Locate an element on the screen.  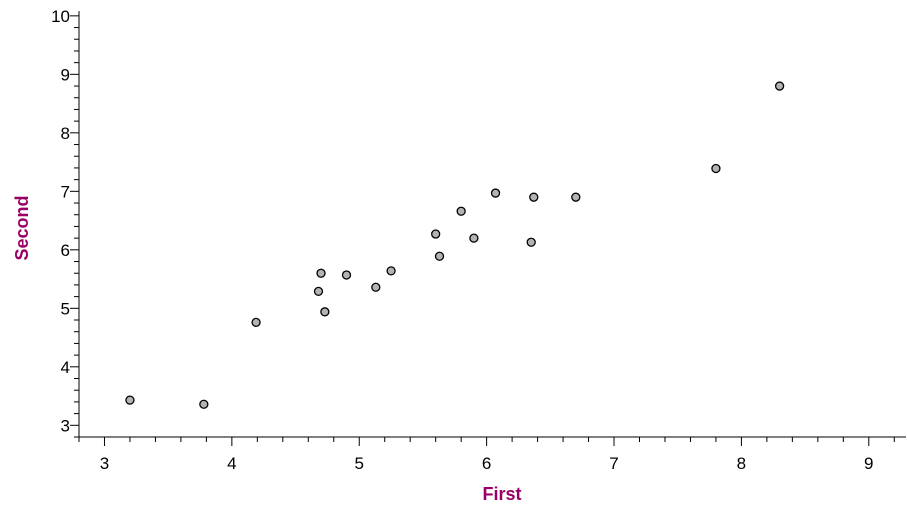
y-tick-label: 8 is located at coordinates (65, 133).